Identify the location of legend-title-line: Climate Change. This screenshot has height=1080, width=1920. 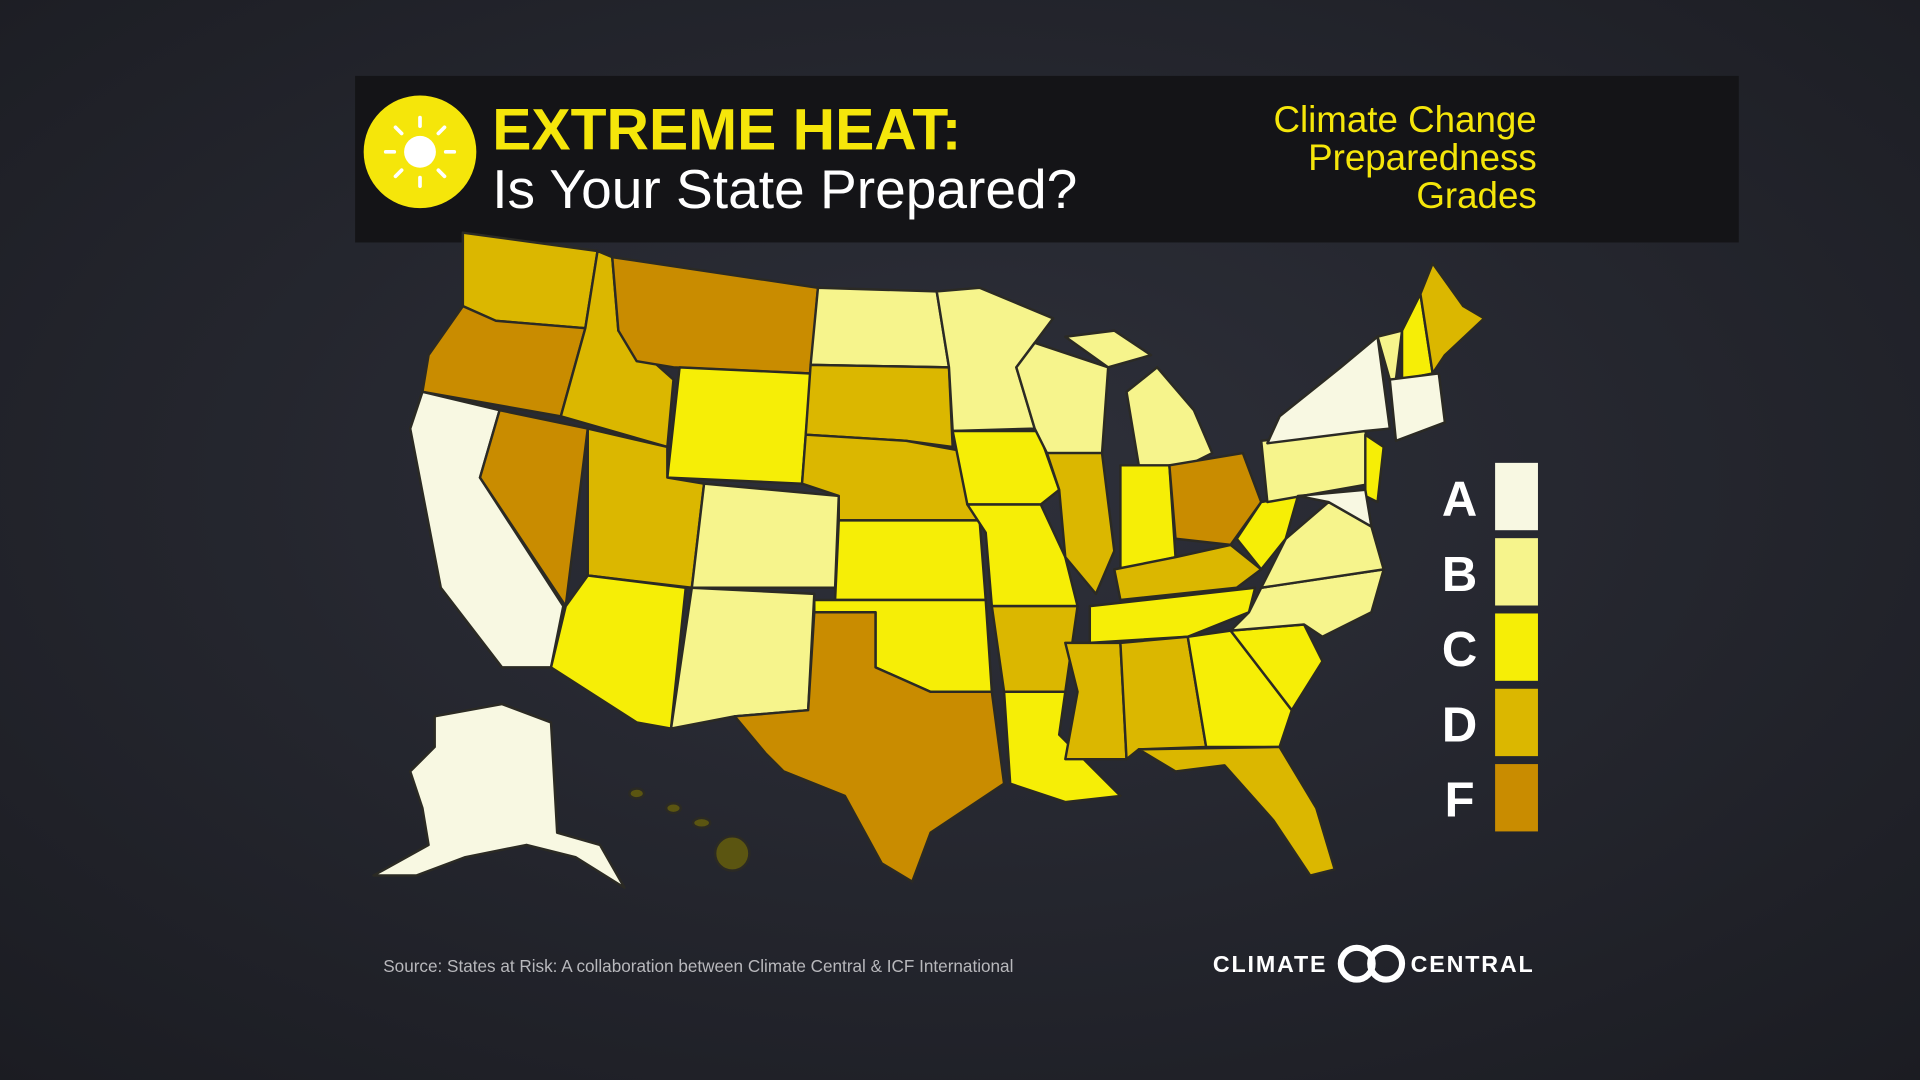
(1404, 119).